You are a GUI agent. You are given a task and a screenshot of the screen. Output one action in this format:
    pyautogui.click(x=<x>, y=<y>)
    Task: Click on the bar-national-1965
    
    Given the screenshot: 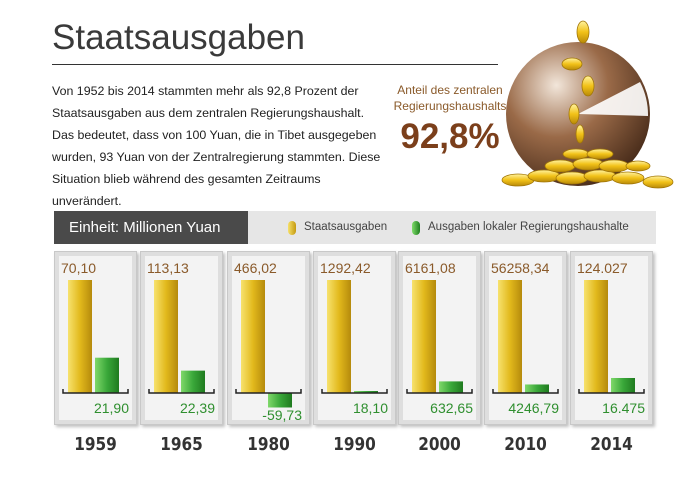 What is the action you would take?
    pyautogui.click(x=166, y=336)
    